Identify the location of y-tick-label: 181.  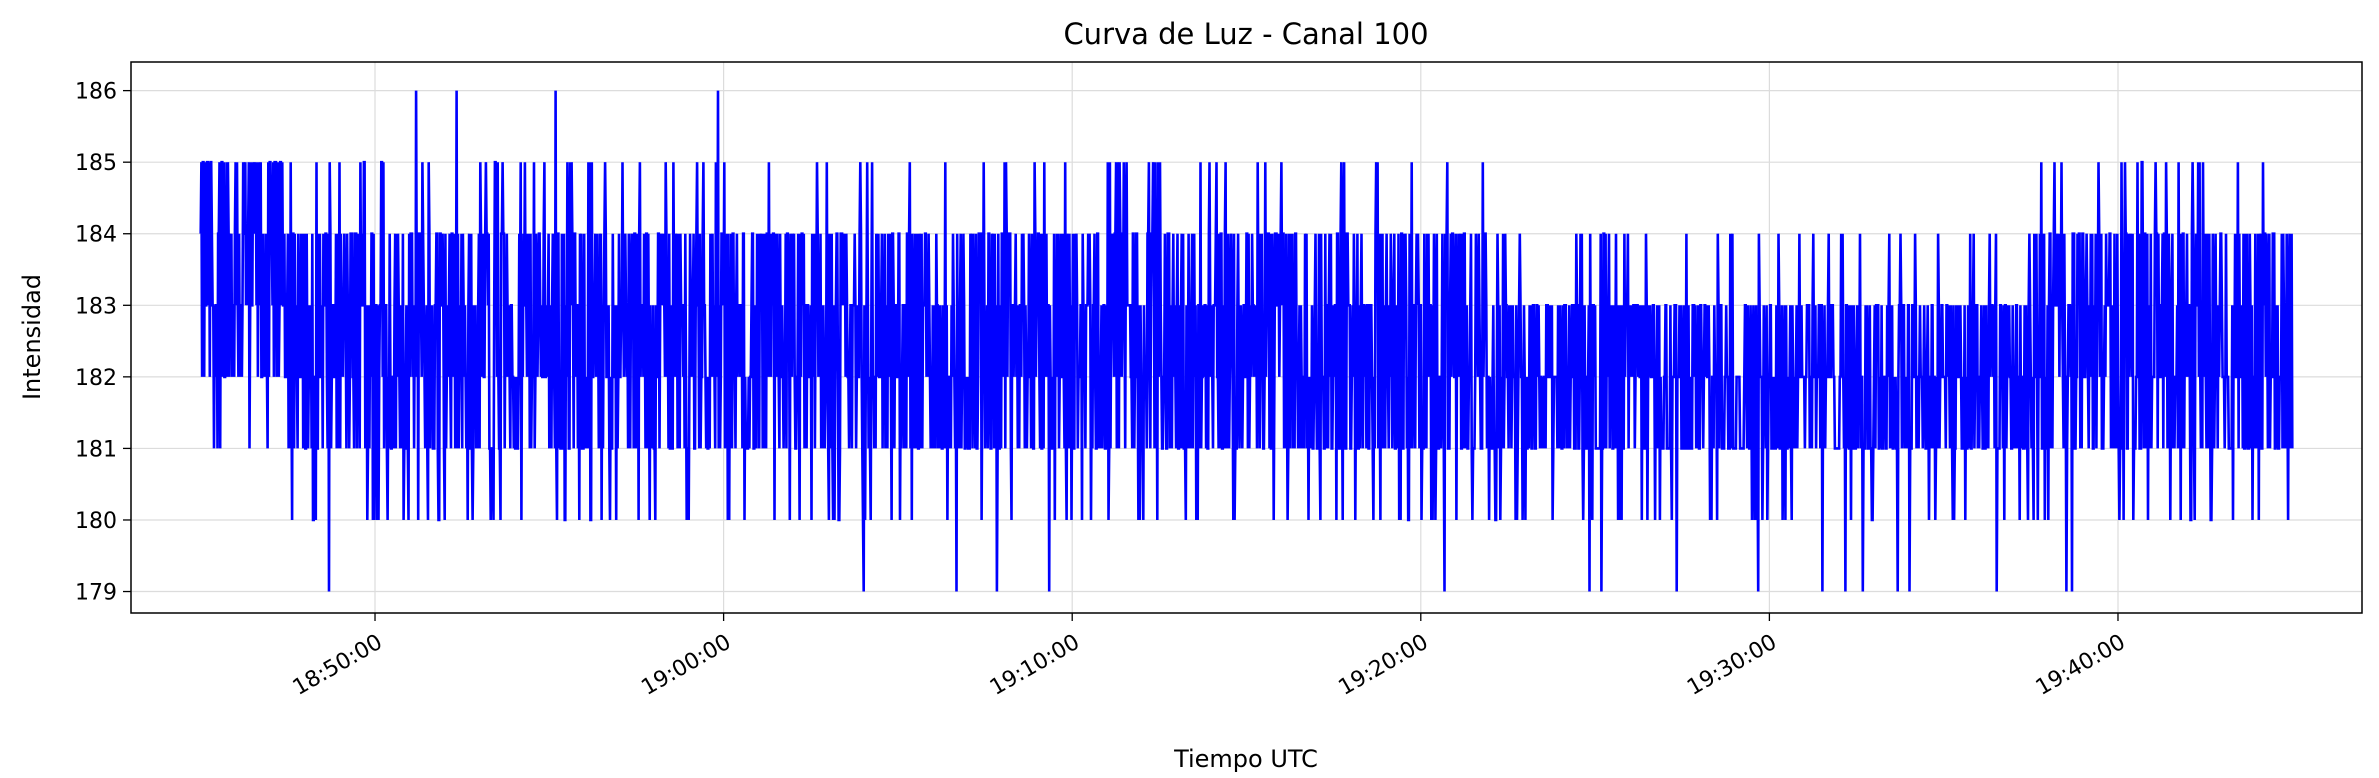
(96, 449).